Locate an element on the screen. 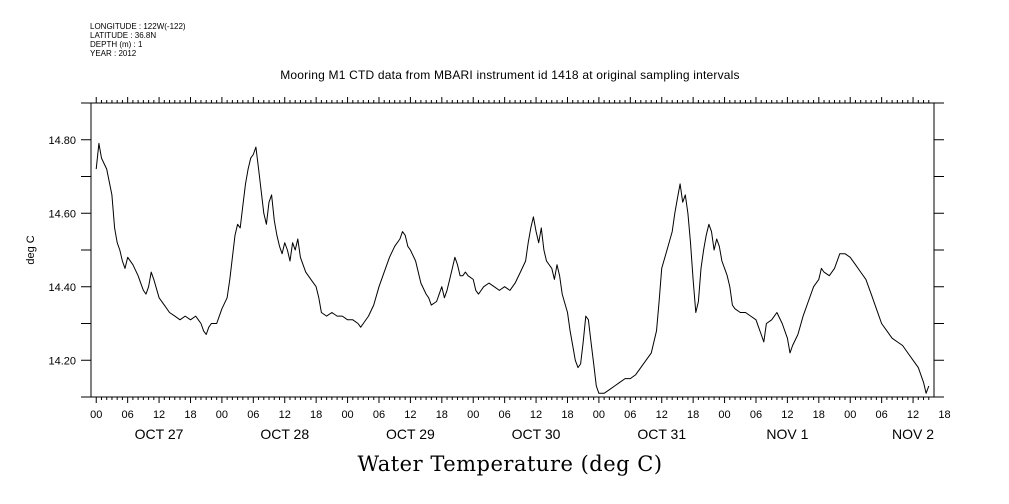  x-day-label: OCT 29 is located at coordinates (410, 434).